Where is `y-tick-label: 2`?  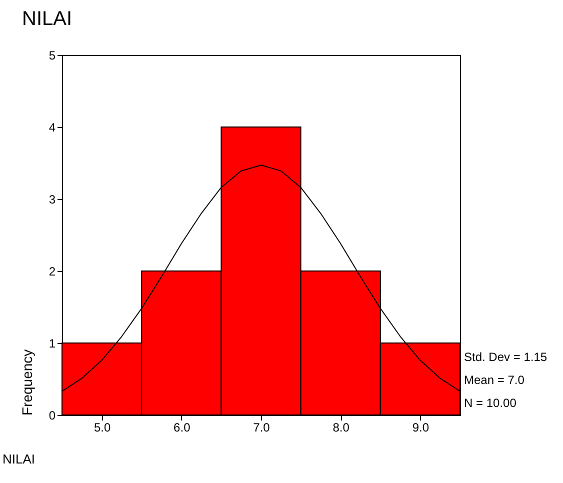
y-tick-label: 2 is located at coordinates (52, 271).